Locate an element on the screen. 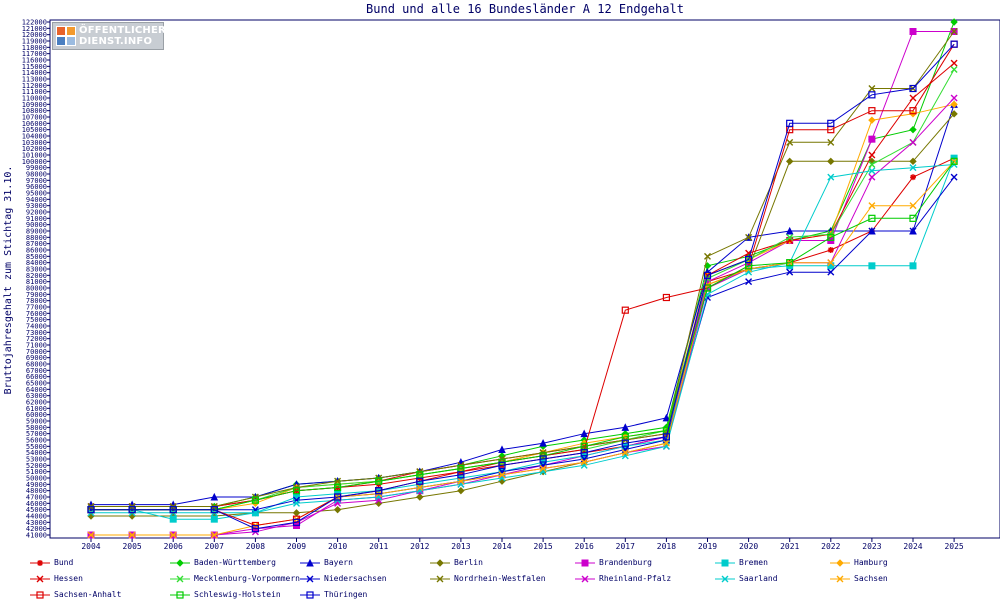 The image size is (1000, 601). x-tick-label: 2004 is located at coordinates (90, 546).